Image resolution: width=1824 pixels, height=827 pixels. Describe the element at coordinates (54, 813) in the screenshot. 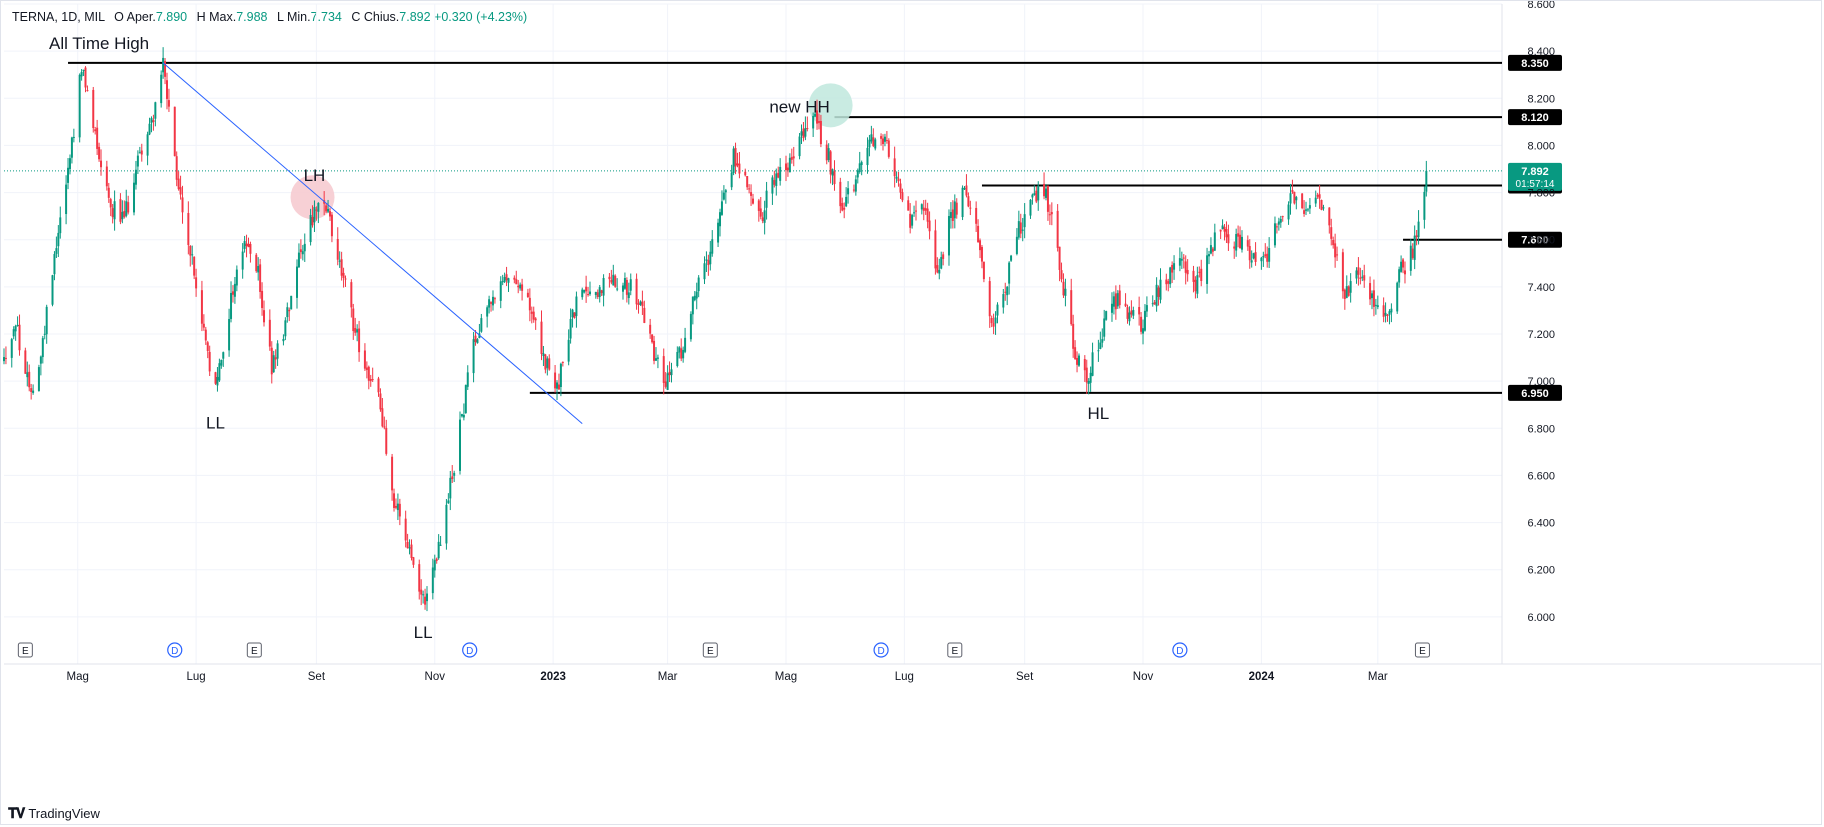

I see `tradingview-brand: 𝐓𝐕 TradingView` at that location.